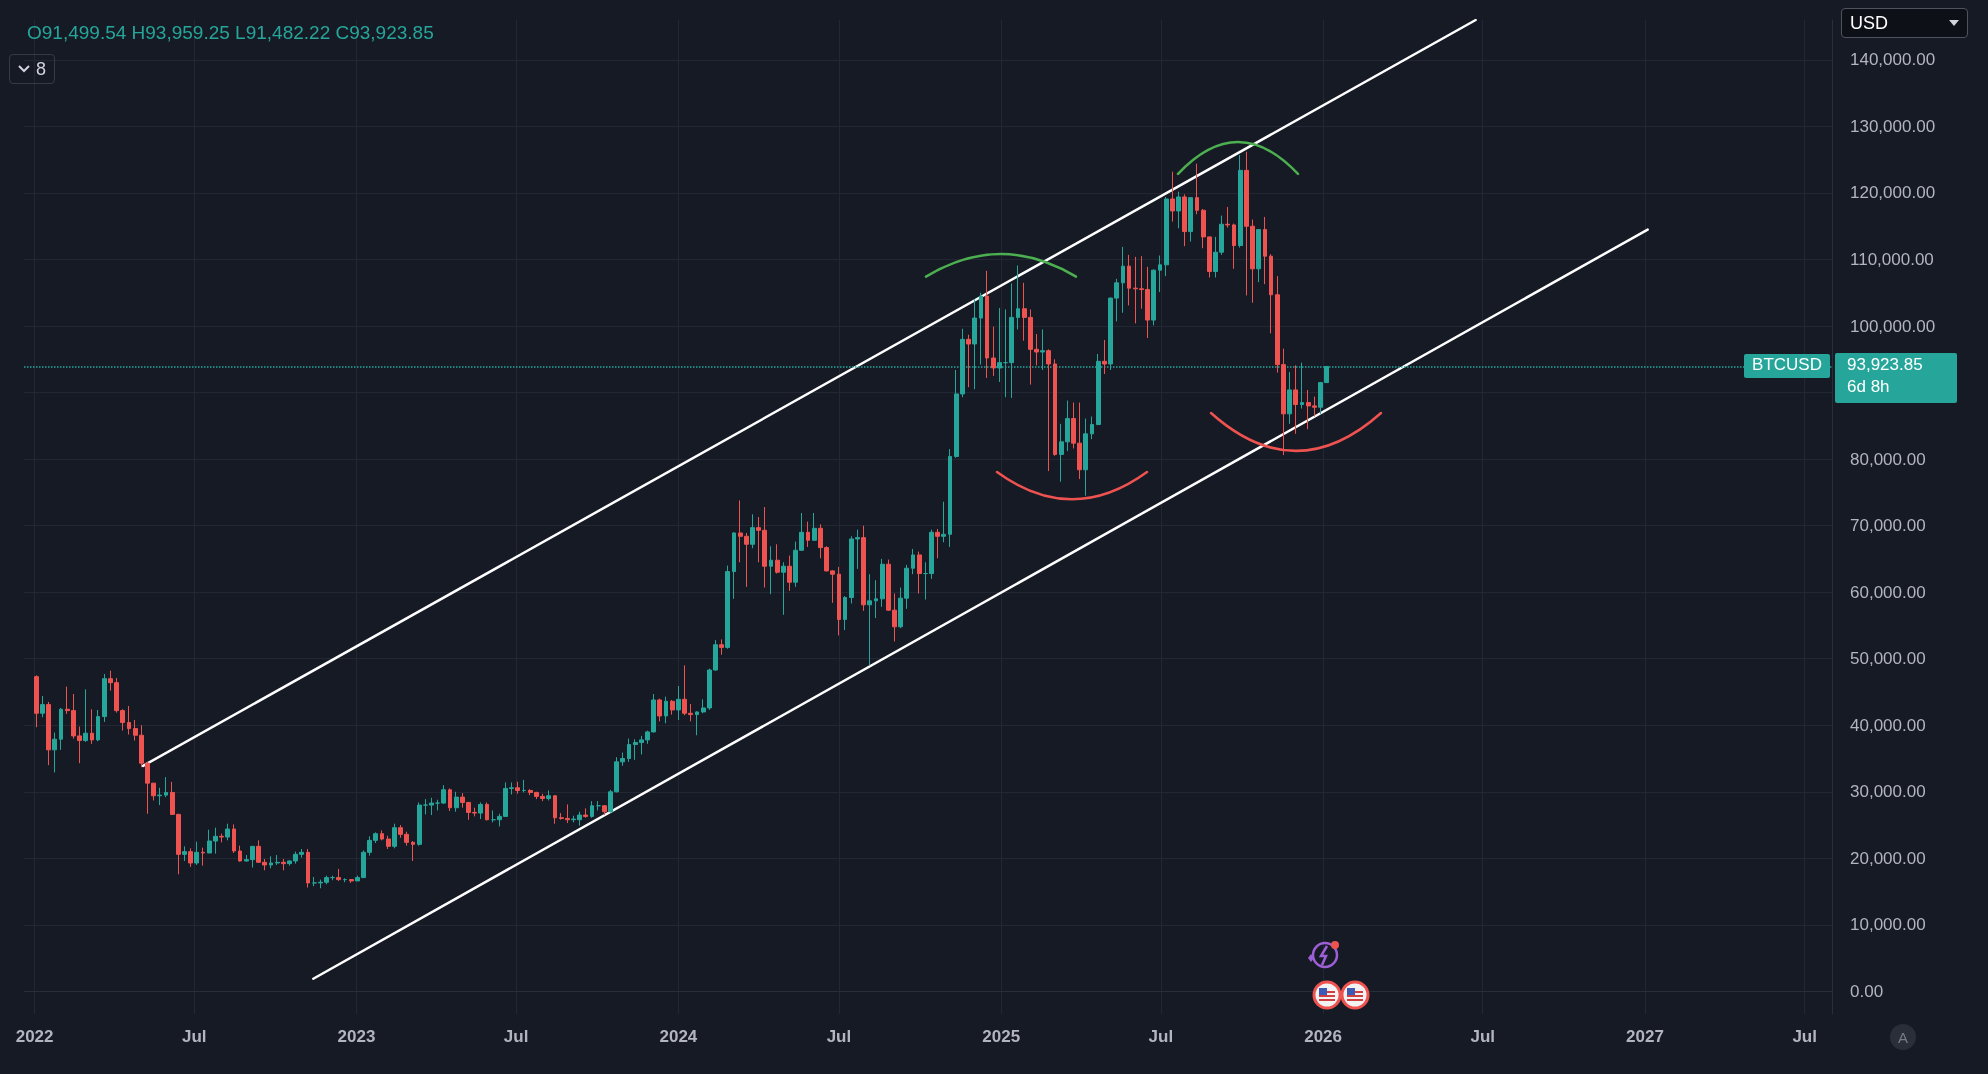 Image resolution: width=1988 pixels, height=1074 pixels. I want to click on x-tick-label: 2023, so click(356, 1036).